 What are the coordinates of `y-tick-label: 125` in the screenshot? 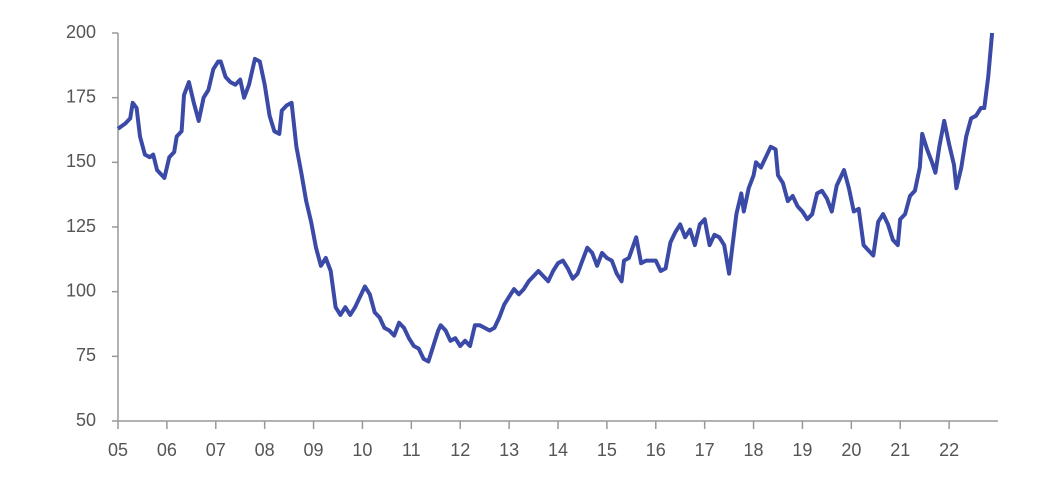 It's located at (81, 226).